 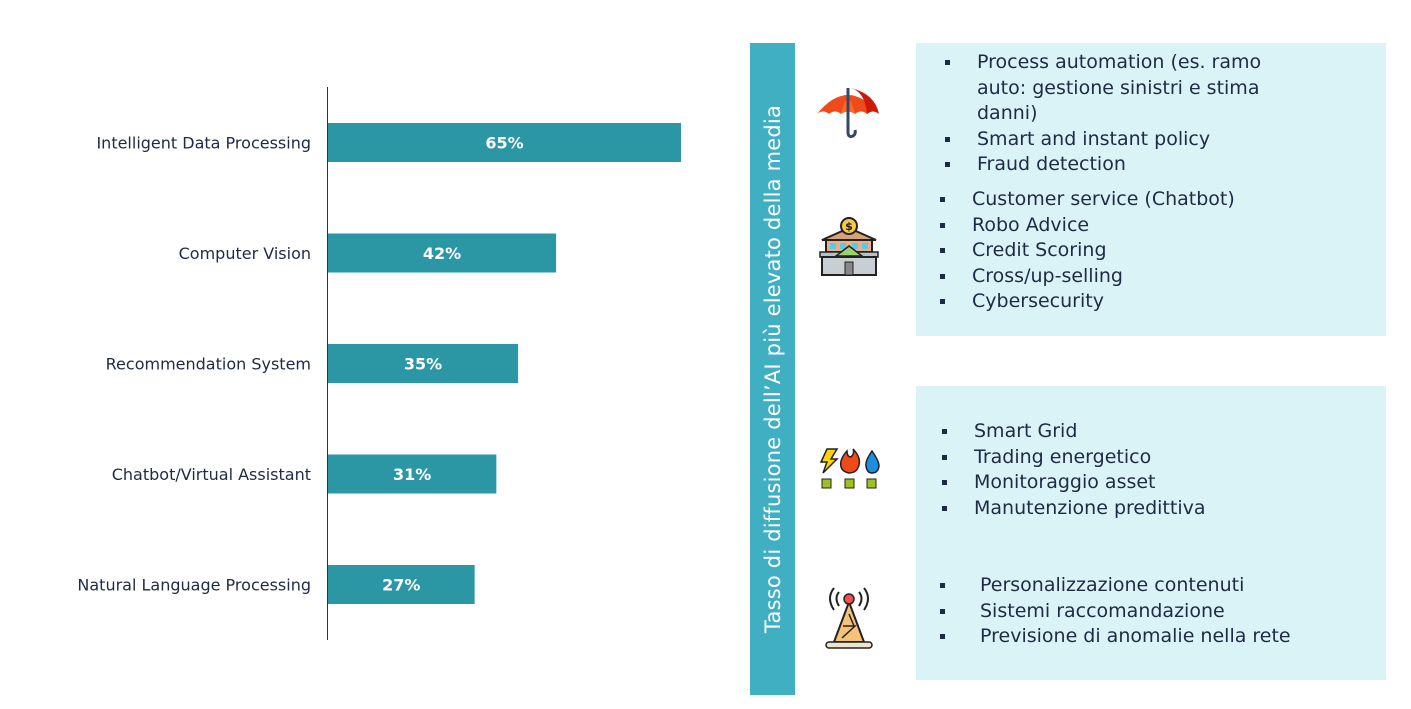 What do you see at coordinates (1150, 200) in the screenshot?
I see `list-item: Customer service (Chatbot)` at bounding box center [1150, 200].